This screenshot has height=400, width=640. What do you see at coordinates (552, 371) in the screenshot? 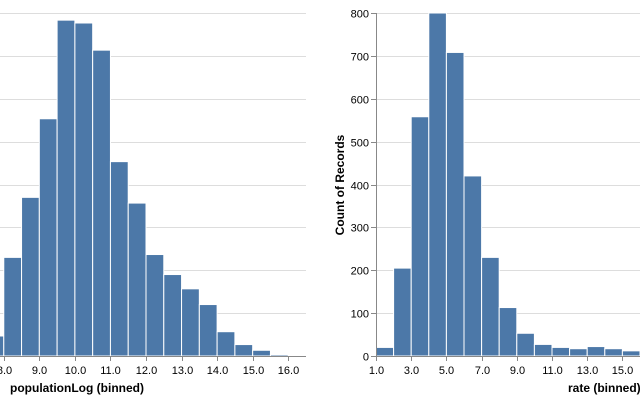
I see `right-x-tick-label: 11.0` at bounding box center [552, 371].